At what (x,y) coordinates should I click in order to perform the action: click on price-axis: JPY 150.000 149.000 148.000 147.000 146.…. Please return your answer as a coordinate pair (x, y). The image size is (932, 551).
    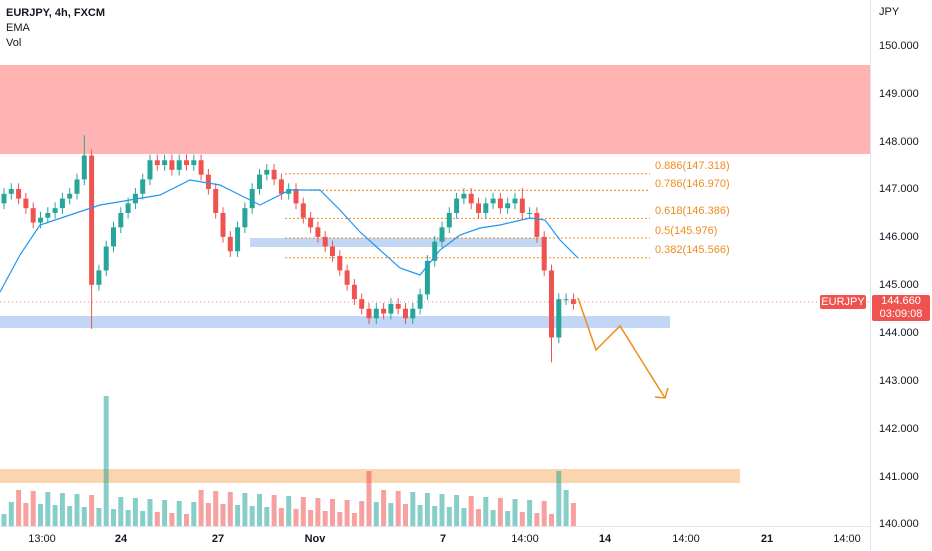
    Looking at the image, I should click on (901, 275).